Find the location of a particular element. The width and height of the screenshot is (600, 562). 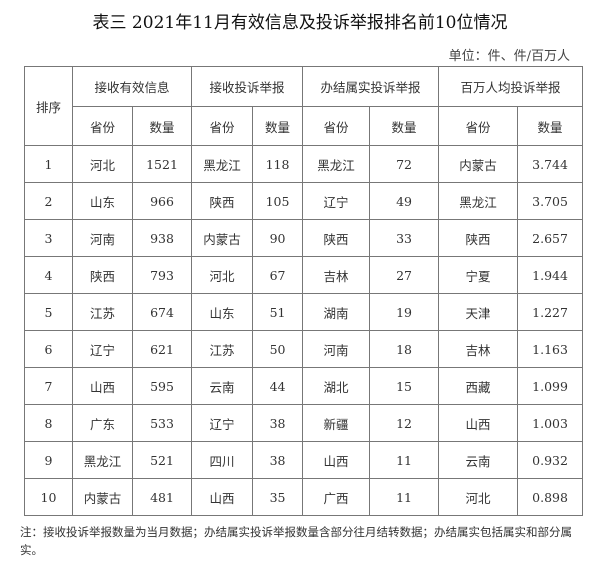

count-cell: 521 is located at coordinates (162, 460).